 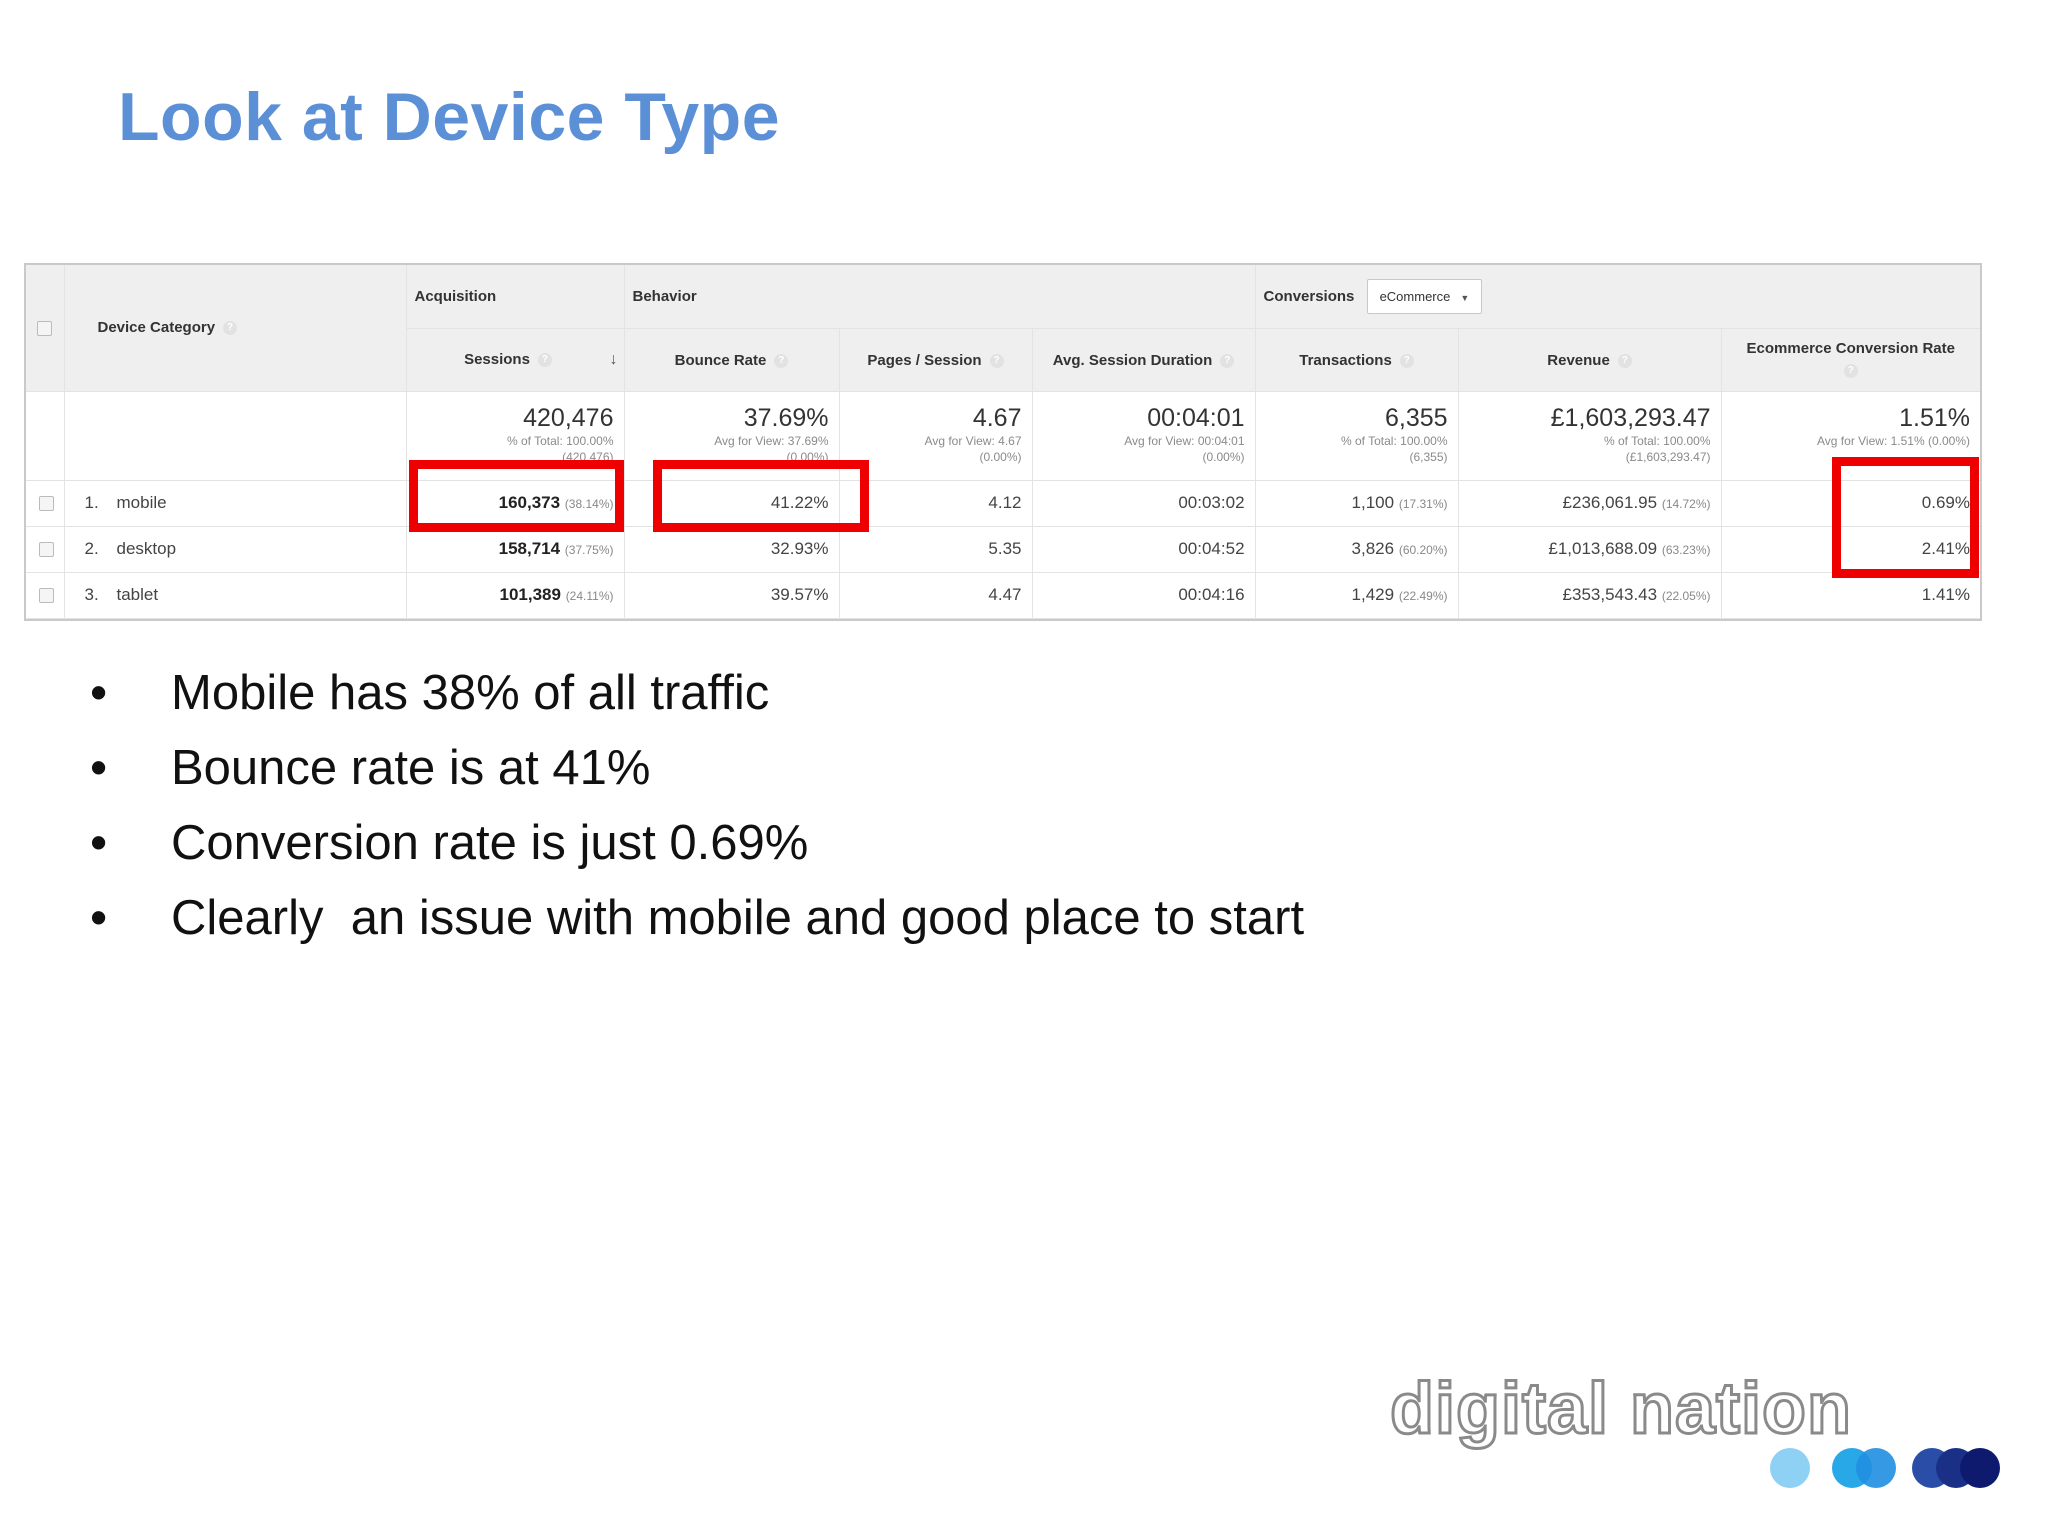 I want to click on row-index: 3., so click(x=91, y=595).